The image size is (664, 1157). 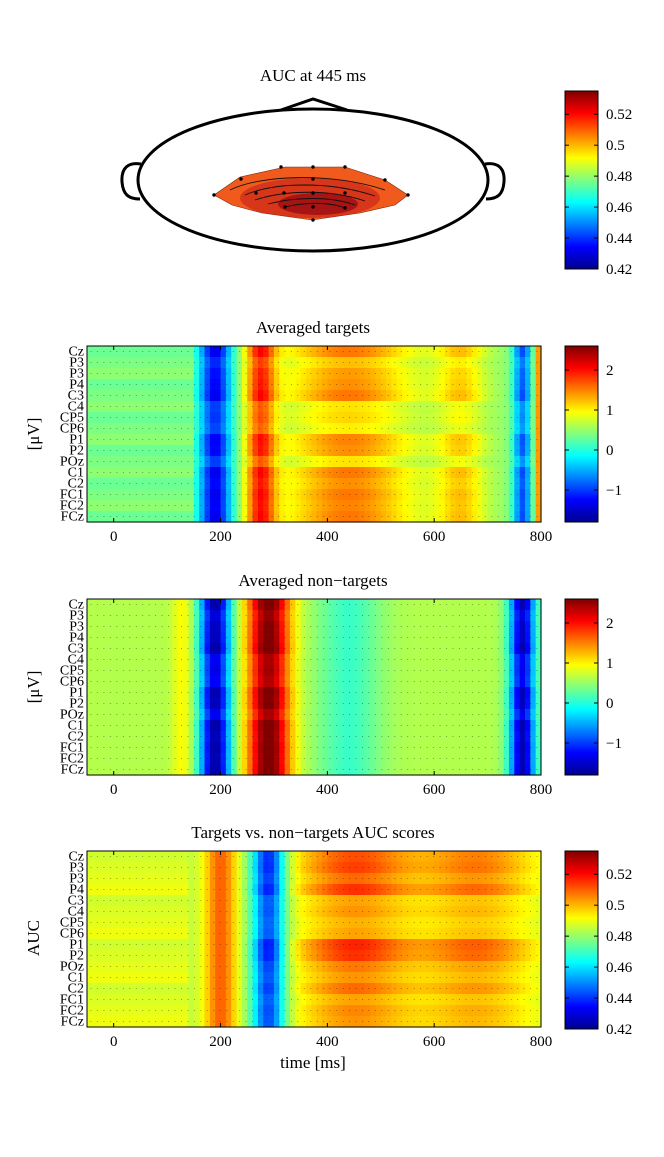 I want to click on electrode-dot, so click(x=345, y=193).